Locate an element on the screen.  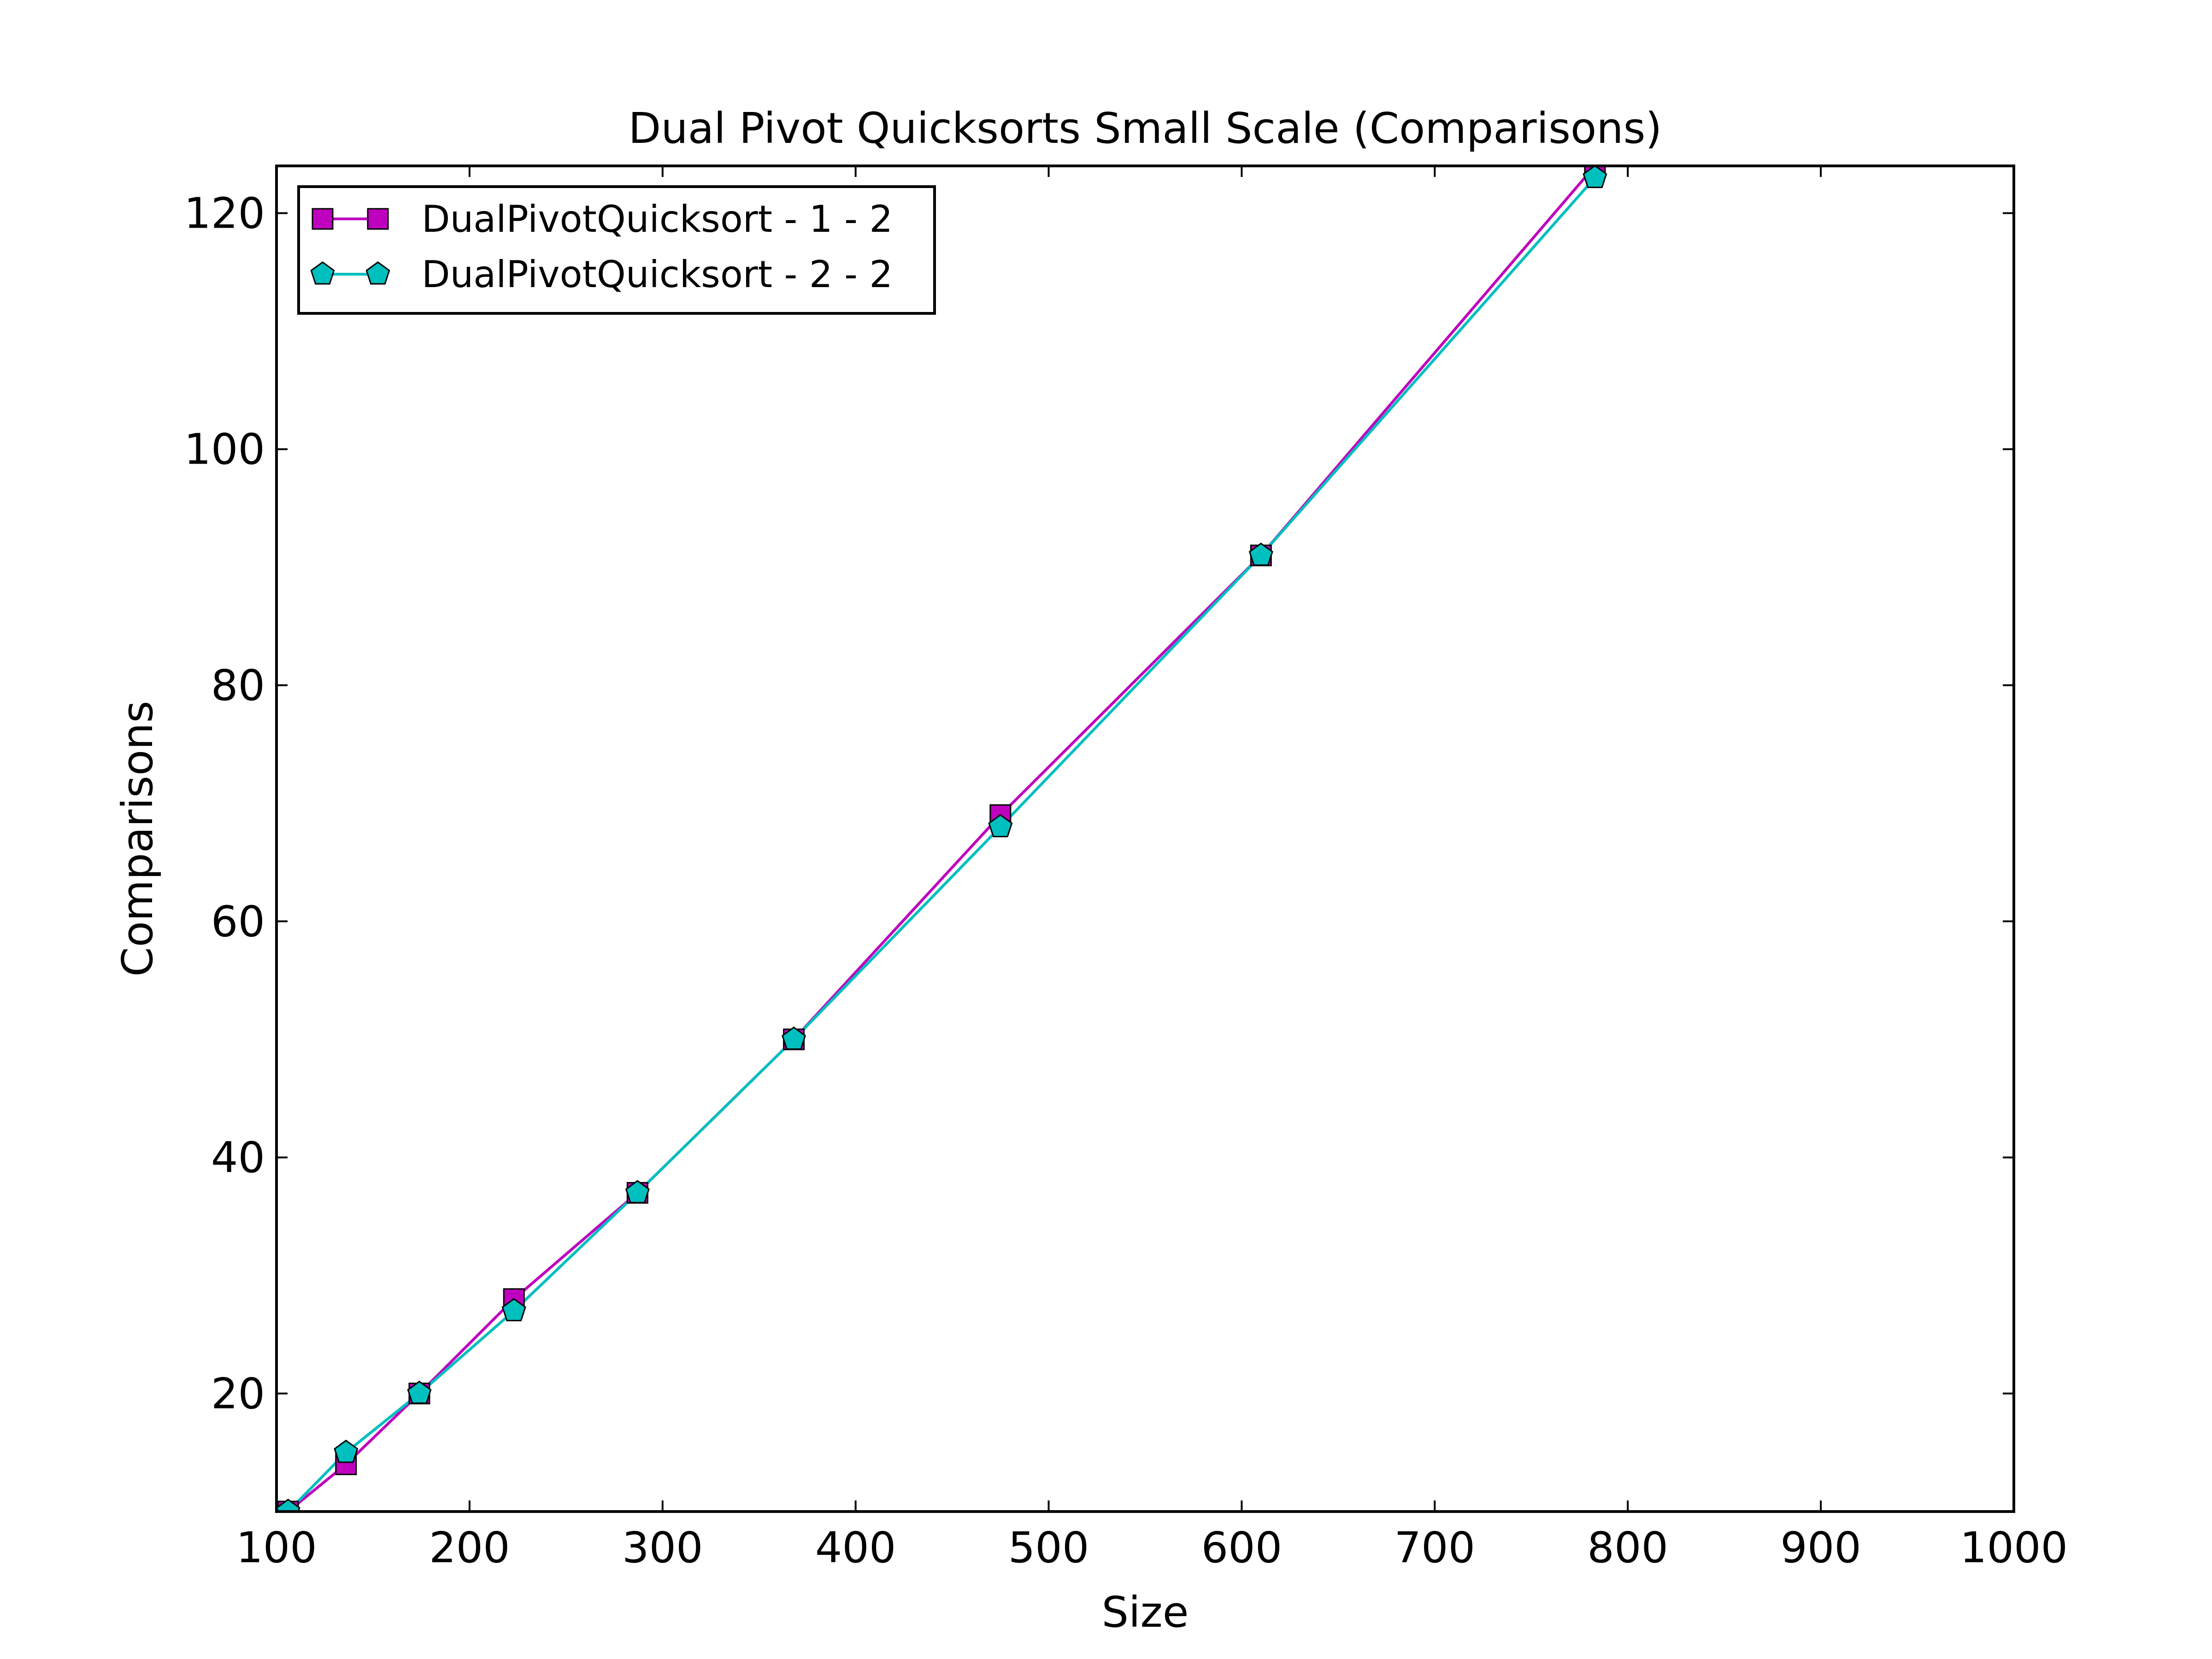
x-tick-label: 200 is located at coordinates (469, 1547).